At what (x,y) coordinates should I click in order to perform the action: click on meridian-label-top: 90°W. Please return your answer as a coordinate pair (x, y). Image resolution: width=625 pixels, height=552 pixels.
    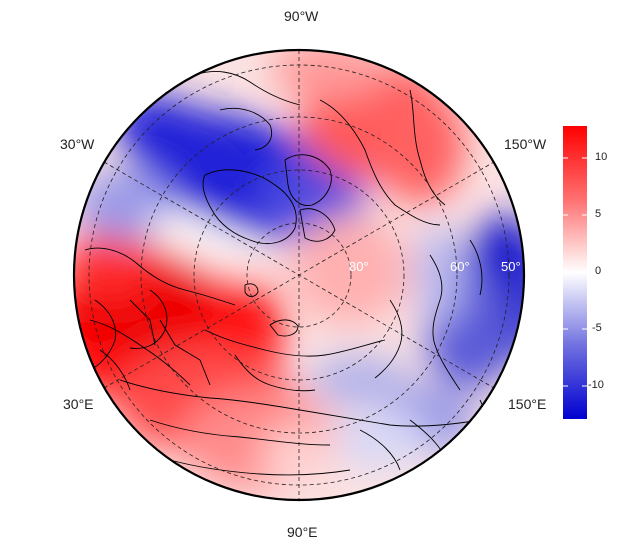
    Looking at the image, I should click on (301, 16).